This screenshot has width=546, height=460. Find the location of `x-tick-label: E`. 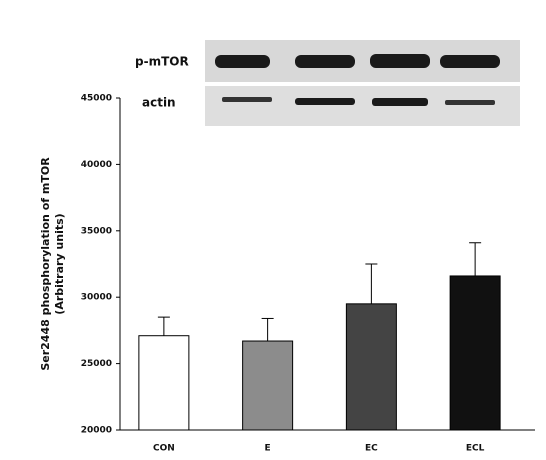

x-tick-label: E is located at coordinates (268, 449).